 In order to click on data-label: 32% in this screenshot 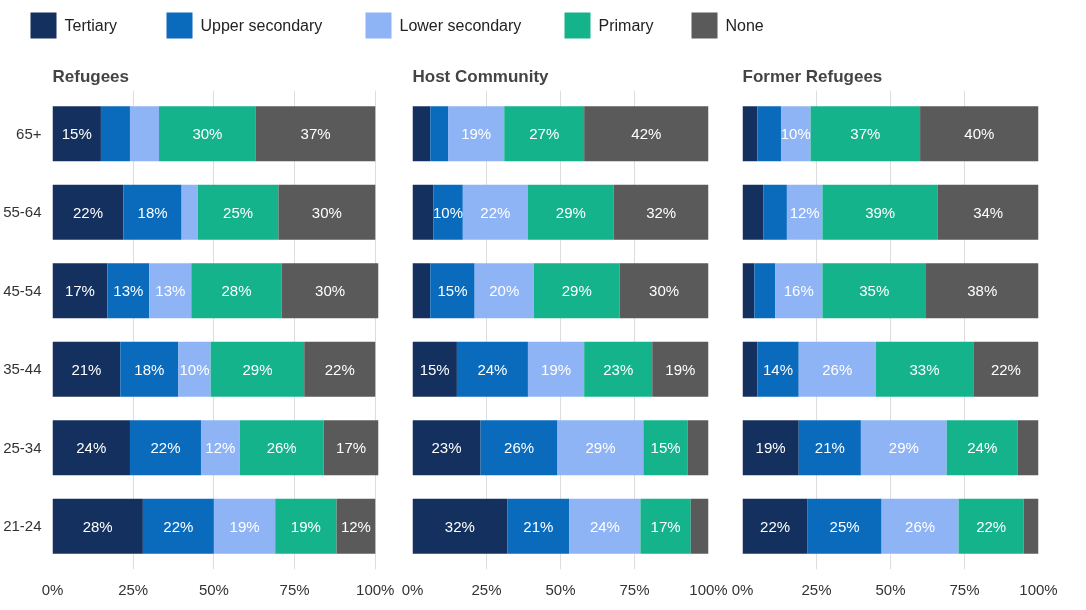, I will do `click(459, 526)`.